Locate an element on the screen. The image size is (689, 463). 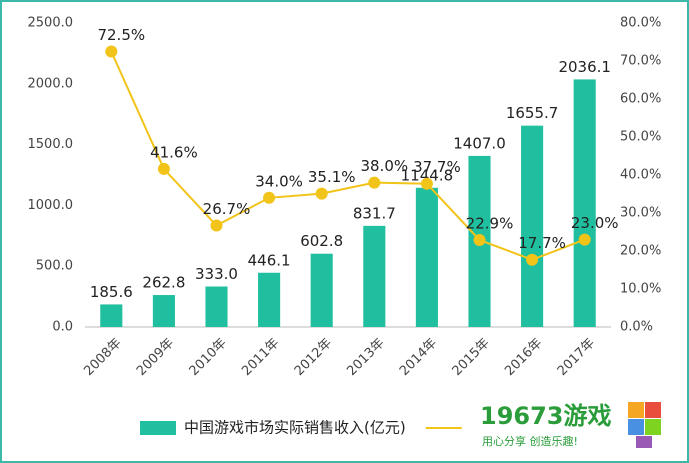
legend-swatch is located at coordinates (158, 428).